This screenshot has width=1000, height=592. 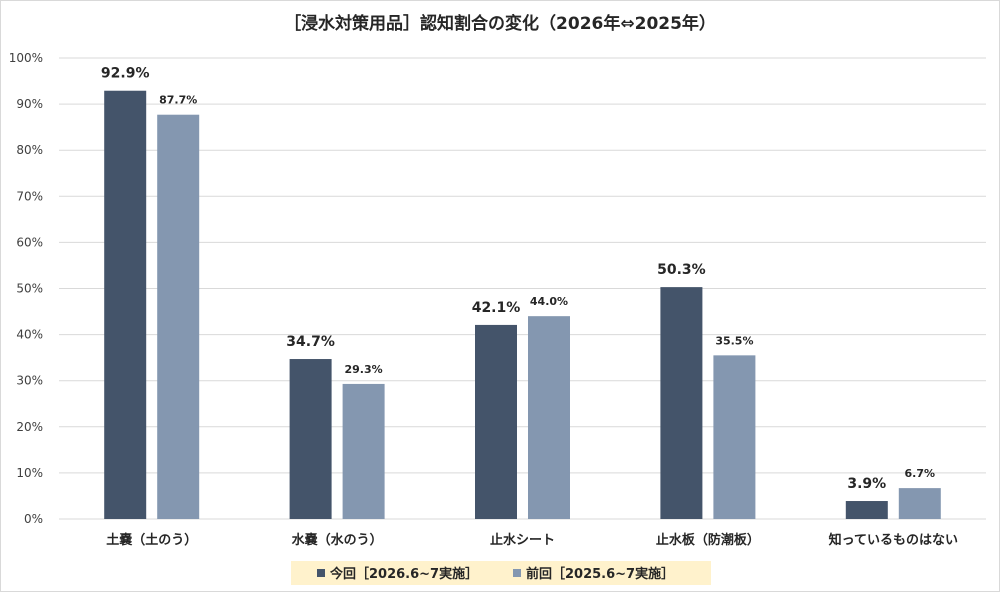 I want to click on data-label: 42.1%, so click(x=496, y=308).